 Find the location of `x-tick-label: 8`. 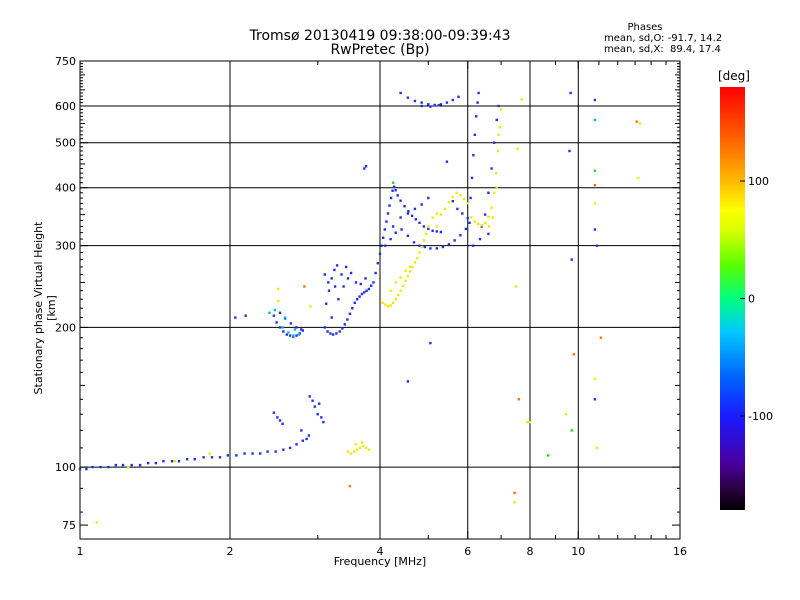

x-tick-label: 8 is located at coordinates (530, 551).